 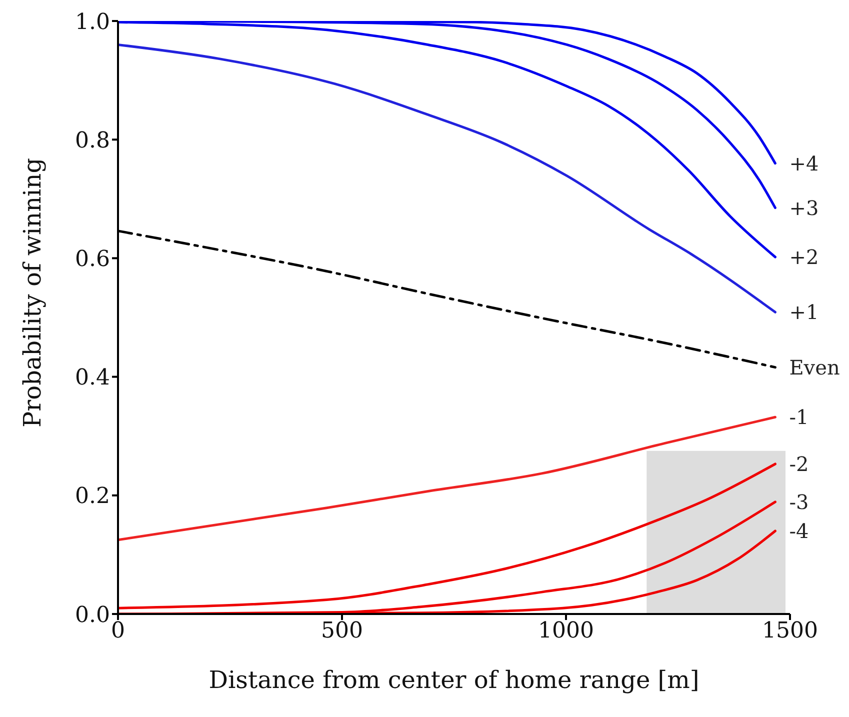 I want to click on series-label: -3, so click(x=799, y=502).